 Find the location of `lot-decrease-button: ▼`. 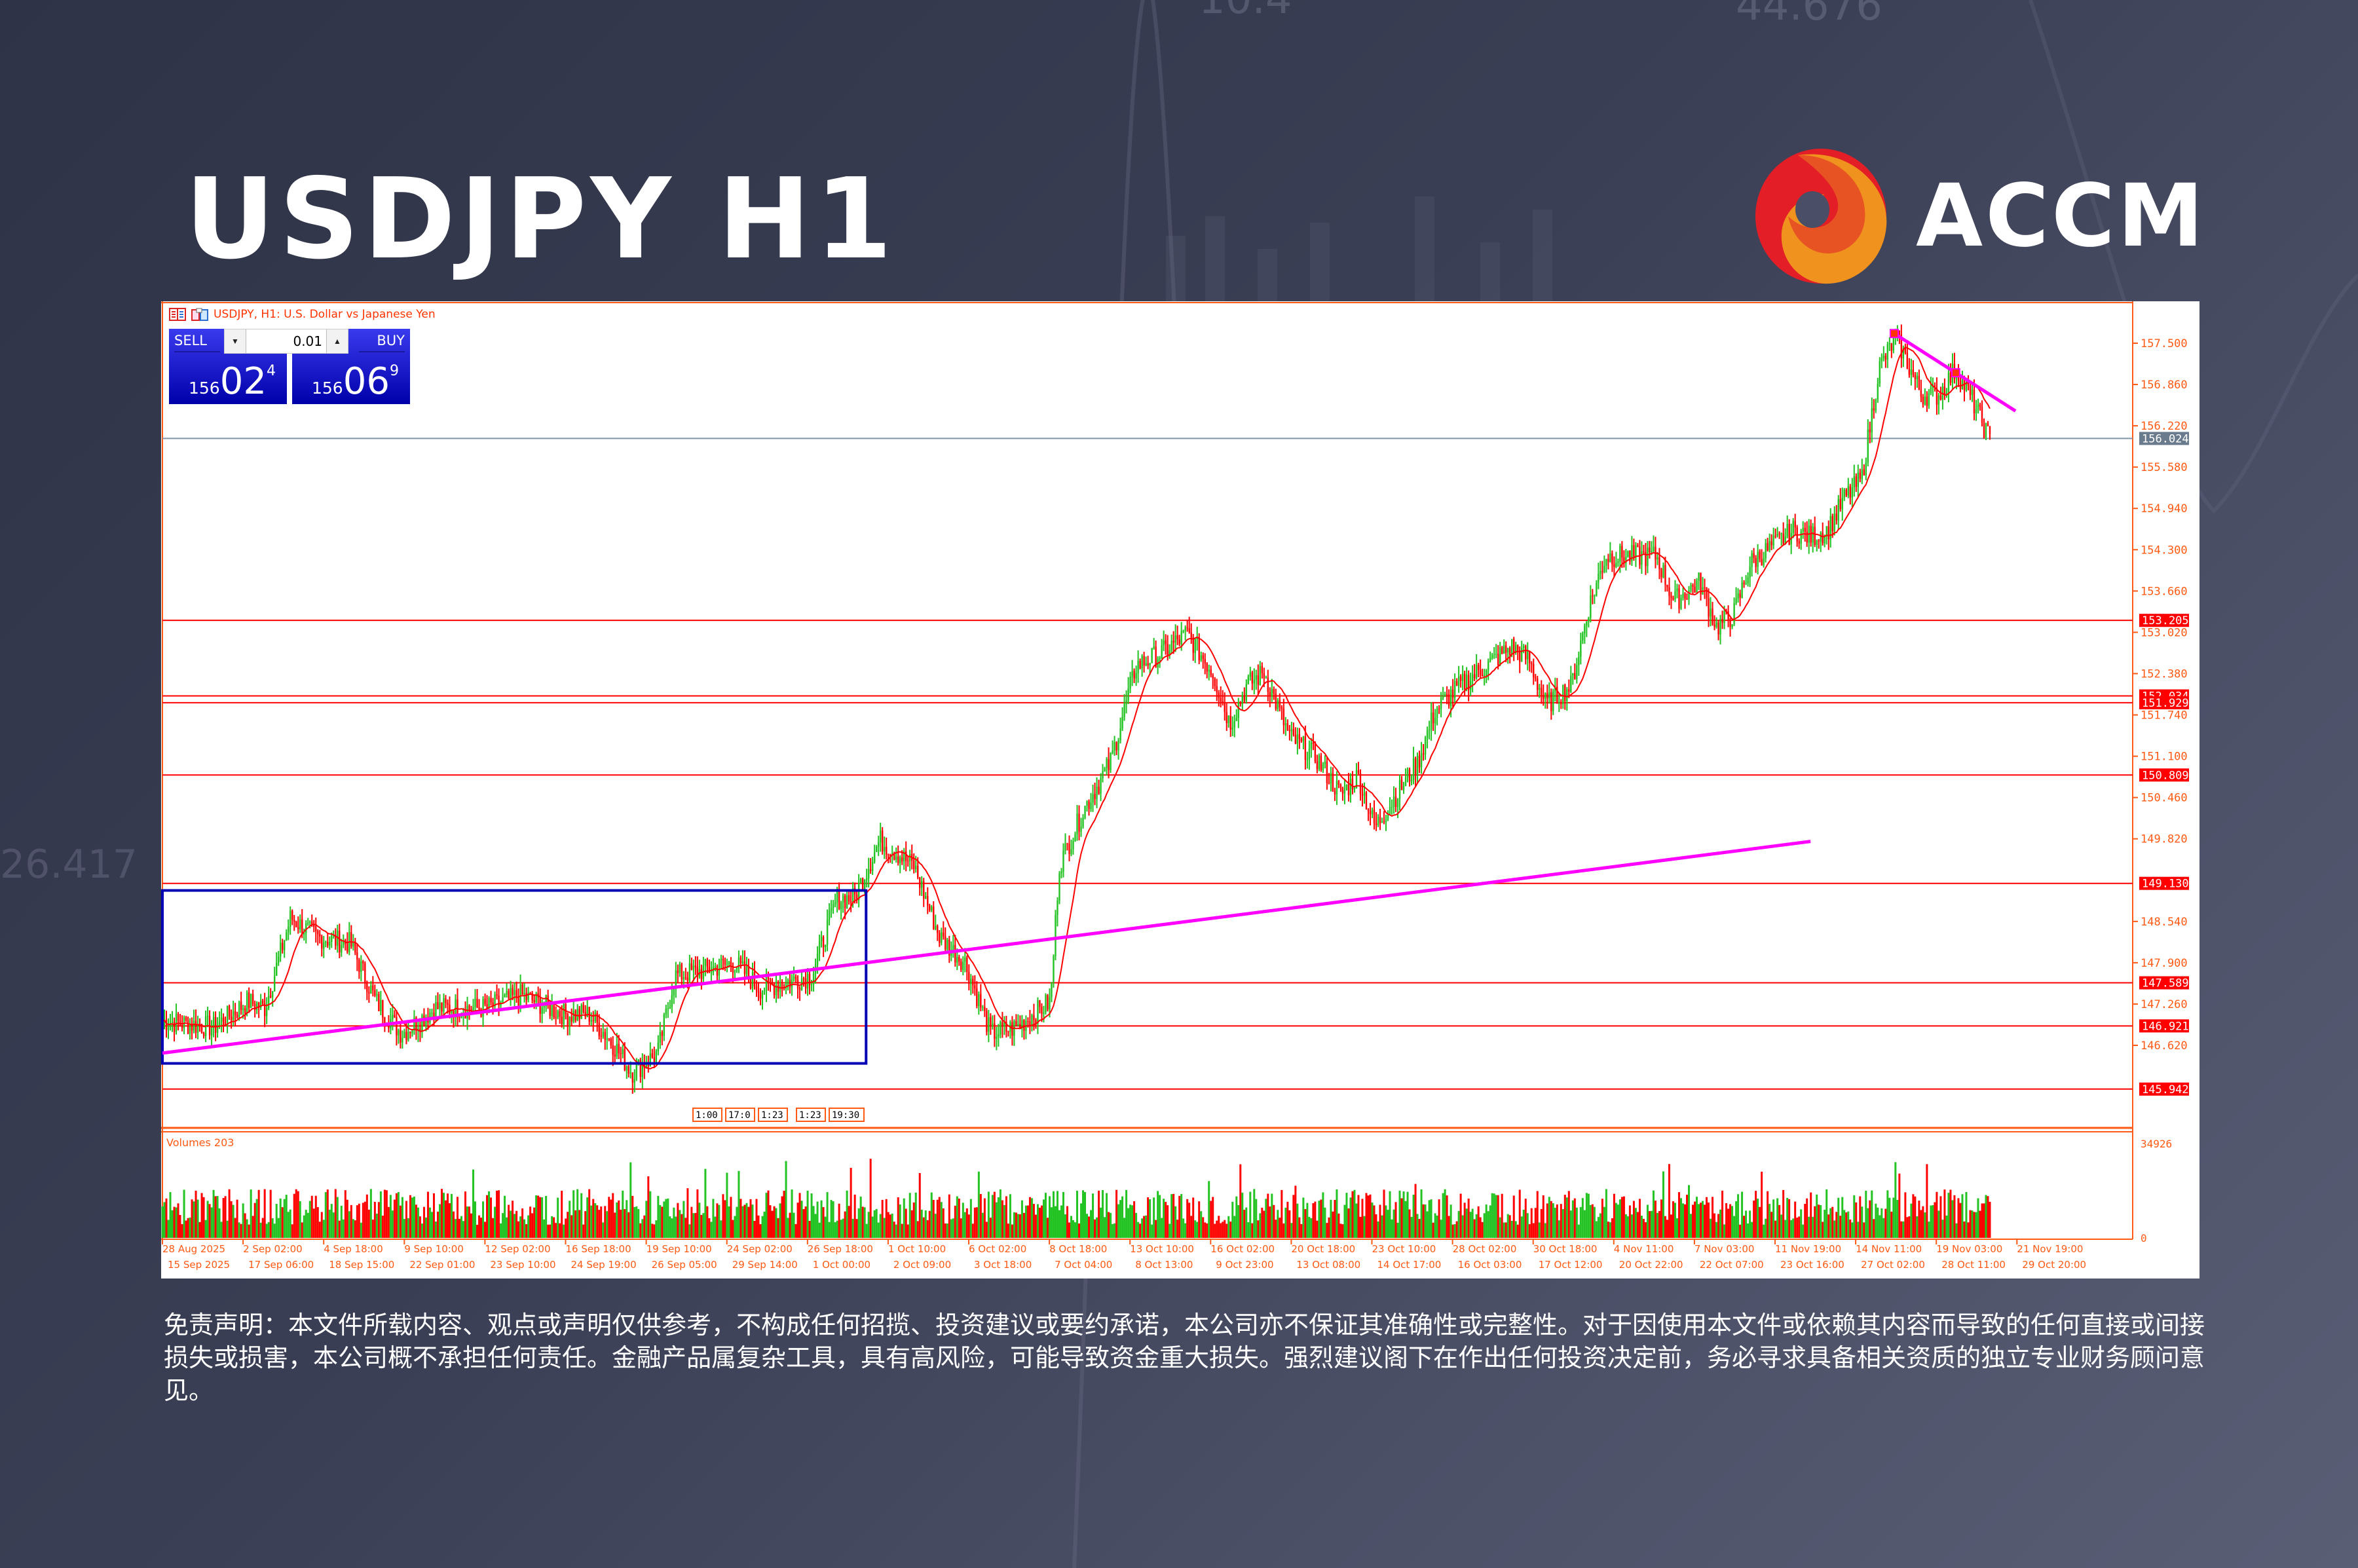

lot-decrease-button: ▼ is located at coordinates (236, 341).